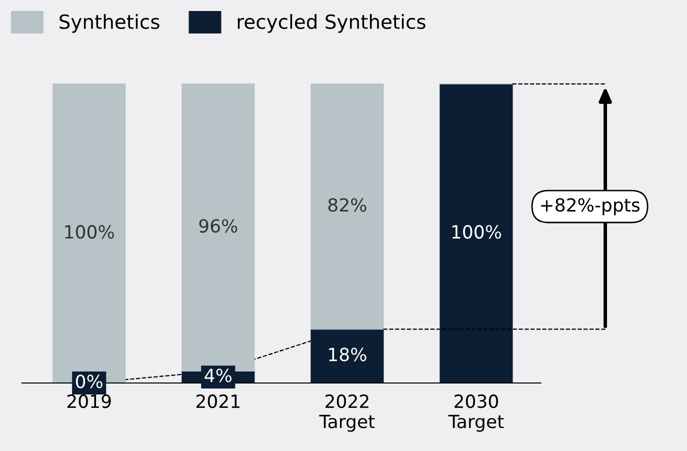  Describe the element at coordinates (347, 413) in the screenshot. I see `x-tick-label: 2022 Target` at that location.